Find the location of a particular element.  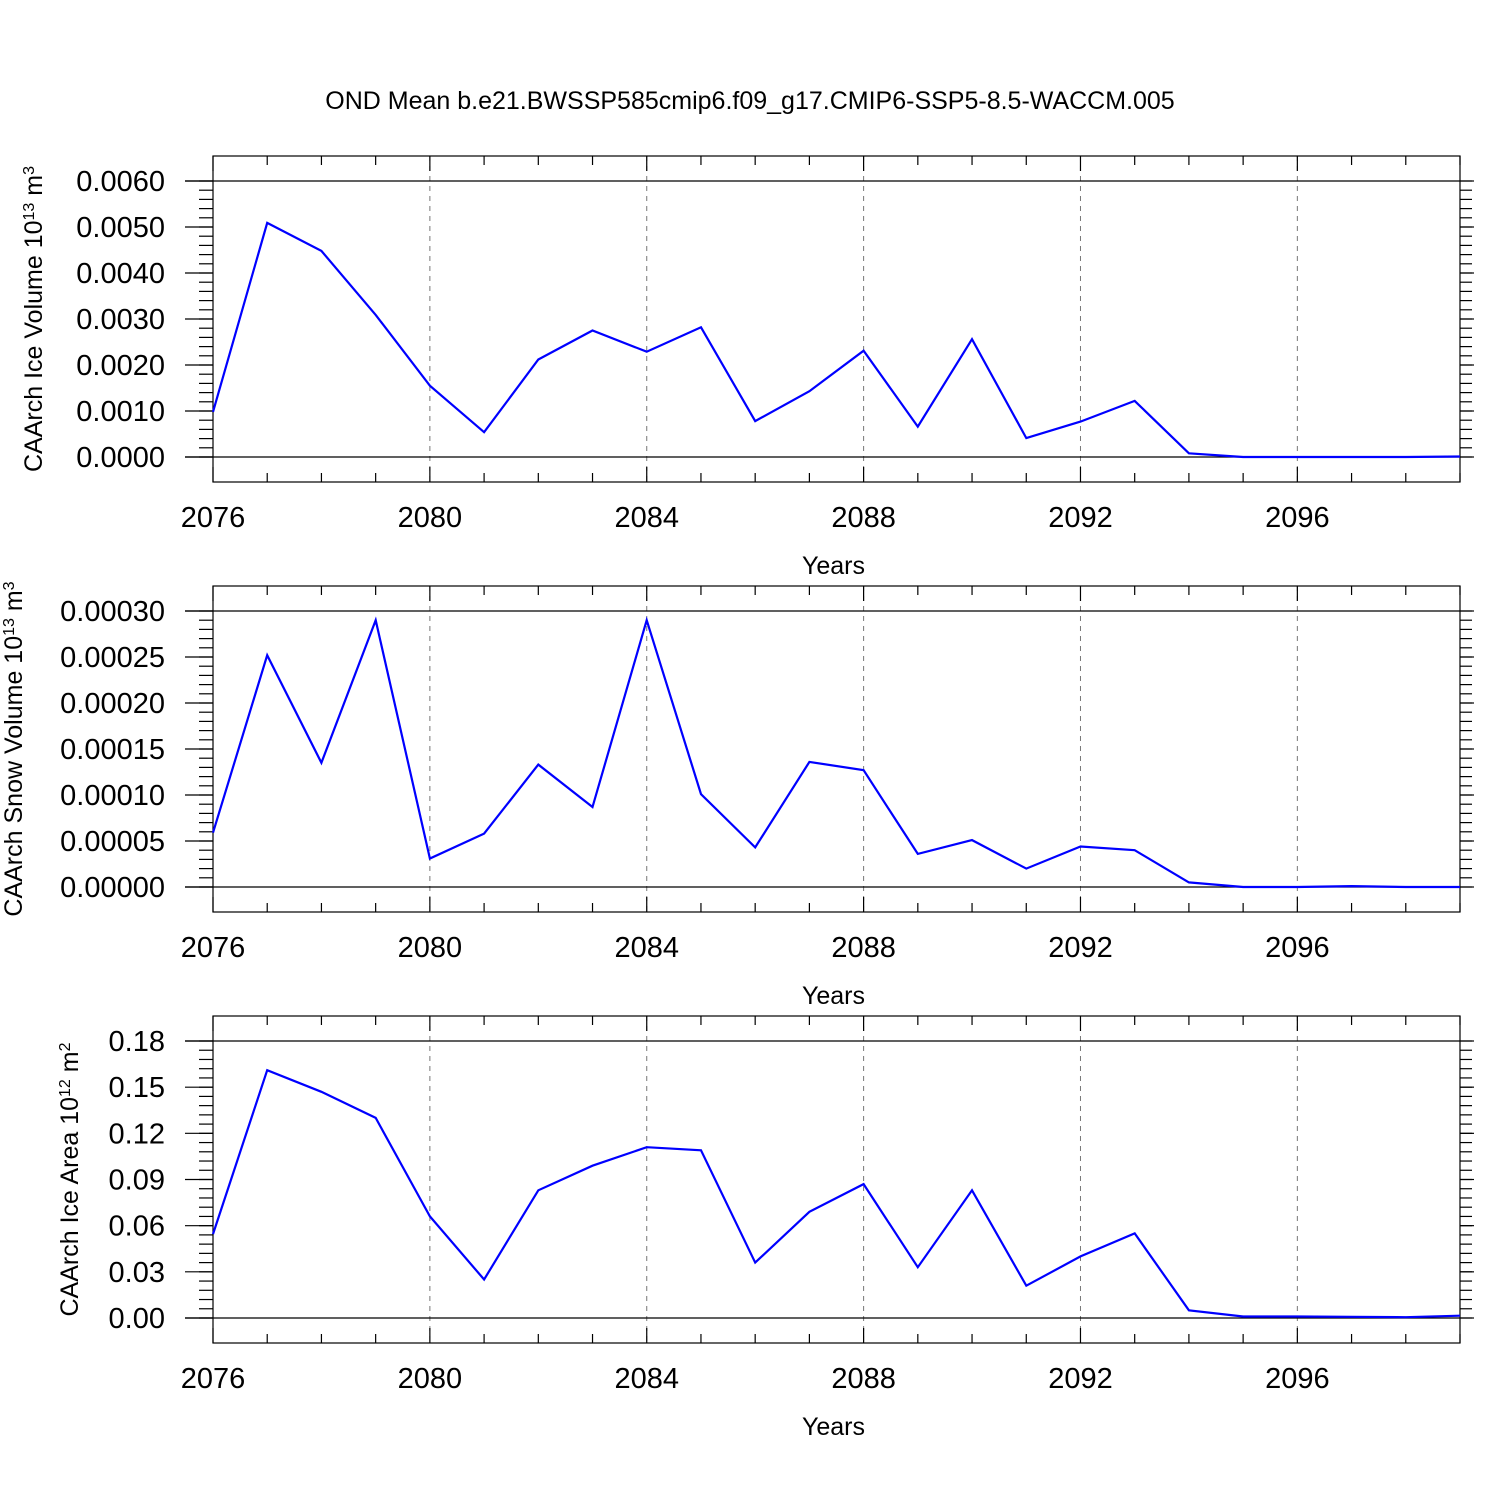

y-tick-label: 0.00000 is located at coordinates (112, 888).